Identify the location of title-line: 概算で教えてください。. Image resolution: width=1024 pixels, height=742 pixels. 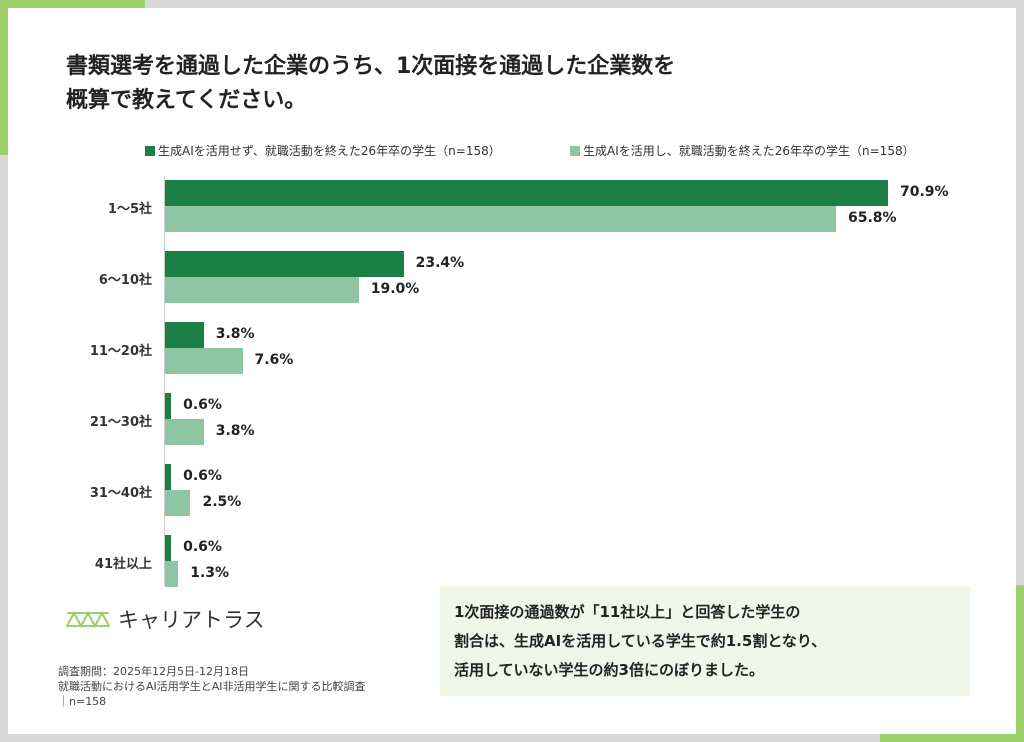
(186, 100).